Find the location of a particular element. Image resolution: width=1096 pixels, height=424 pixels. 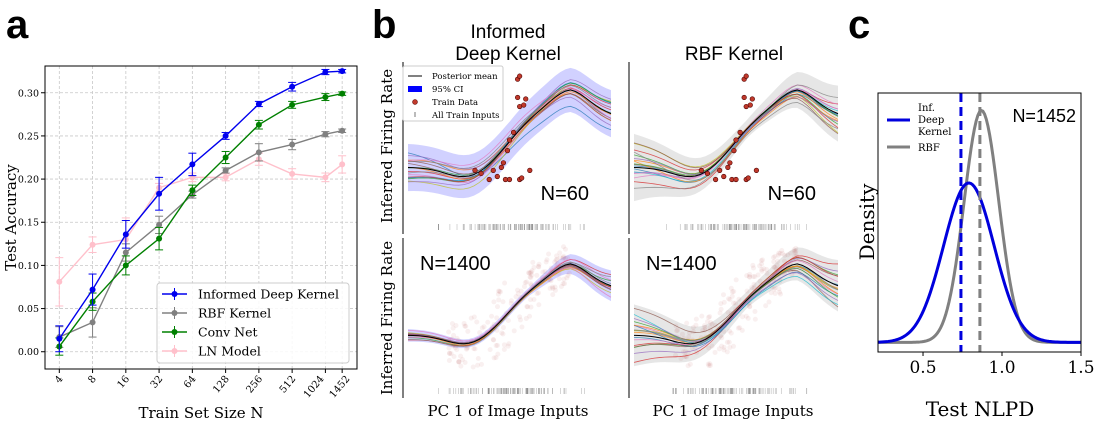

legend-marker is located at coordinates (174, 294).